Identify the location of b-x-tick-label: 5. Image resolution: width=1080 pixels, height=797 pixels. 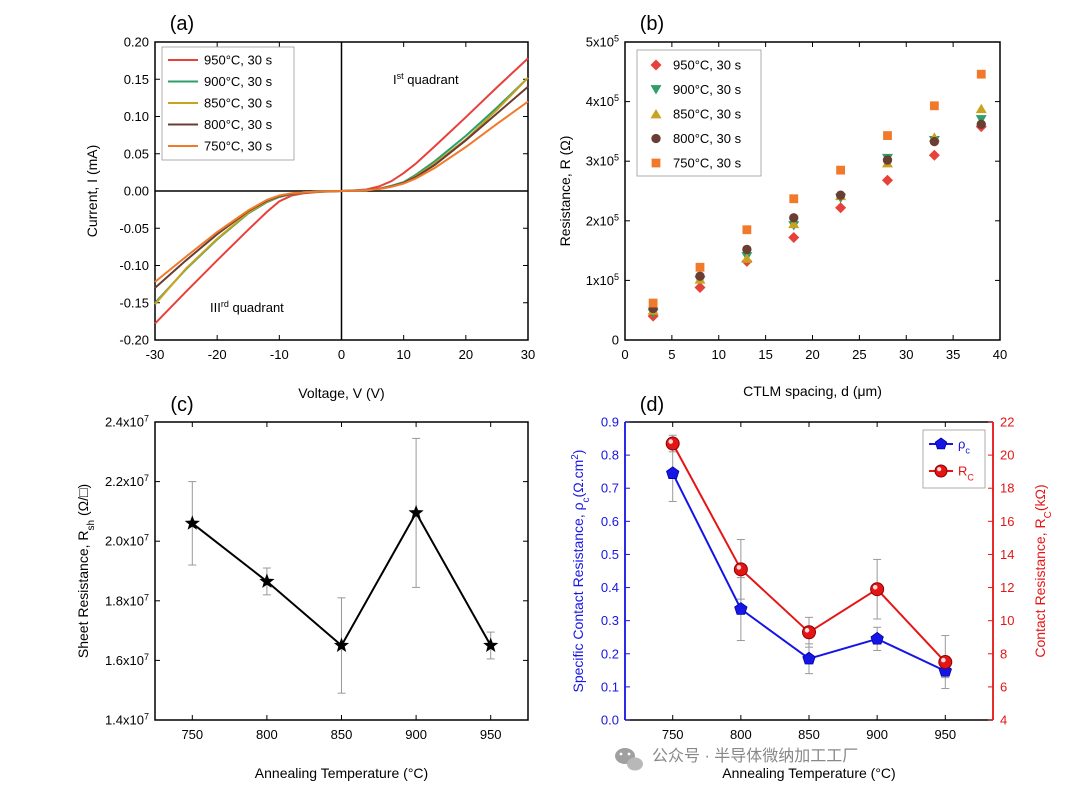
(671, 354).